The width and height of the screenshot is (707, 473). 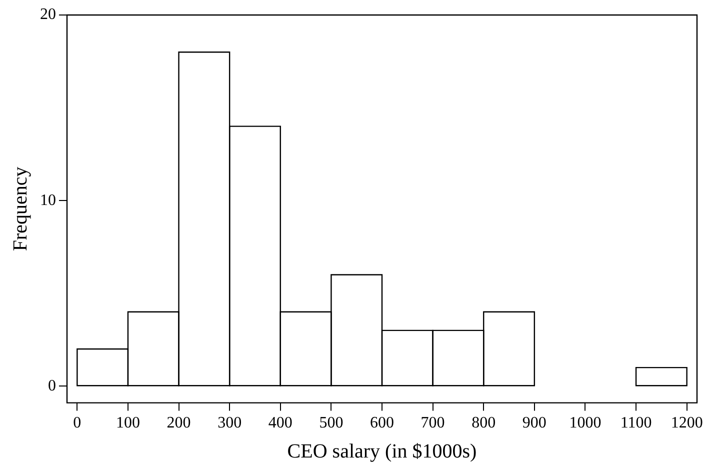 I want to click on x-tick-label: 1100, so click(x=636, y=423).